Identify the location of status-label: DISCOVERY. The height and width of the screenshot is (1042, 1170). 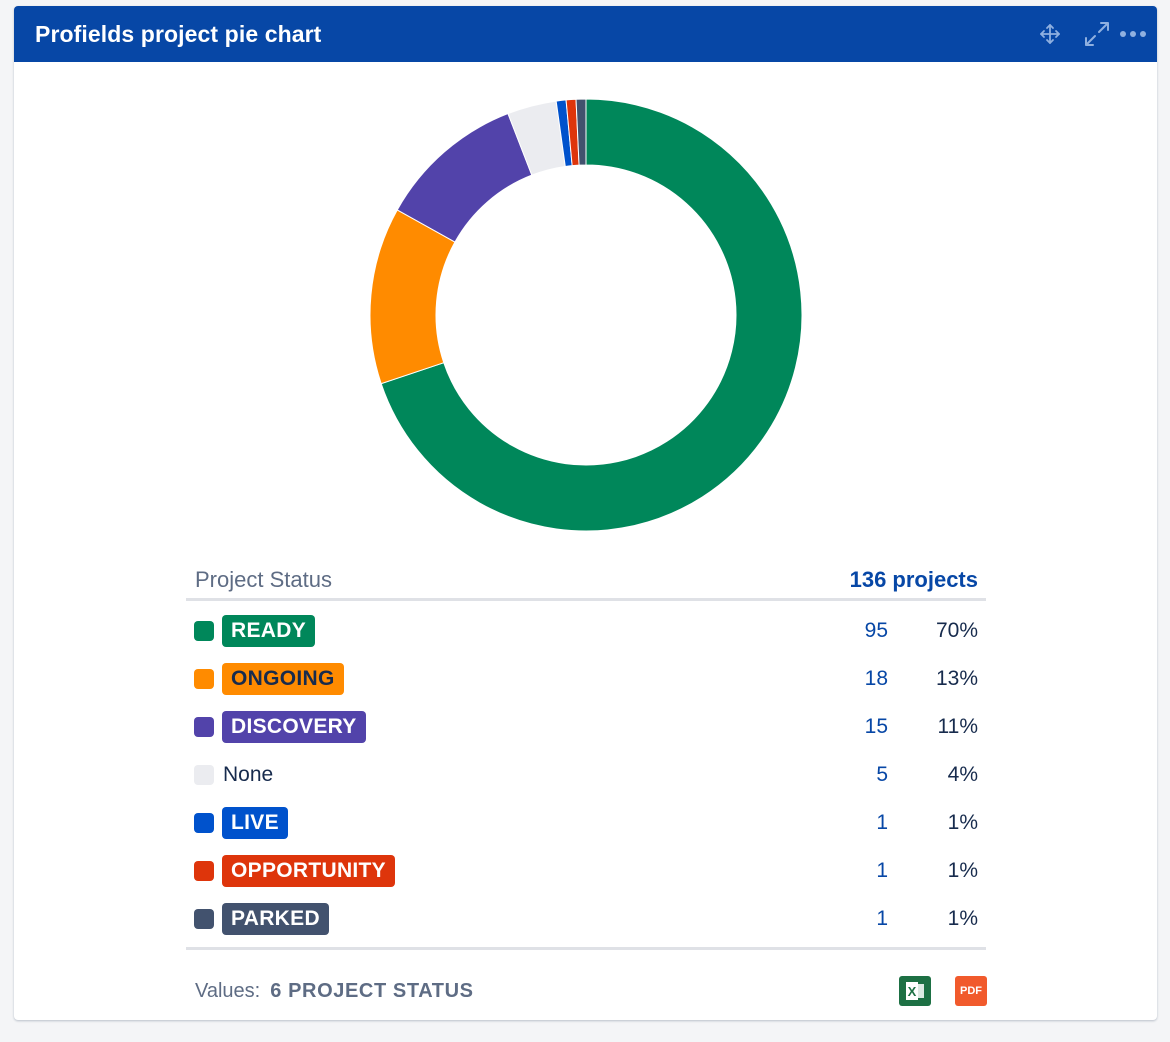
(294, 727).